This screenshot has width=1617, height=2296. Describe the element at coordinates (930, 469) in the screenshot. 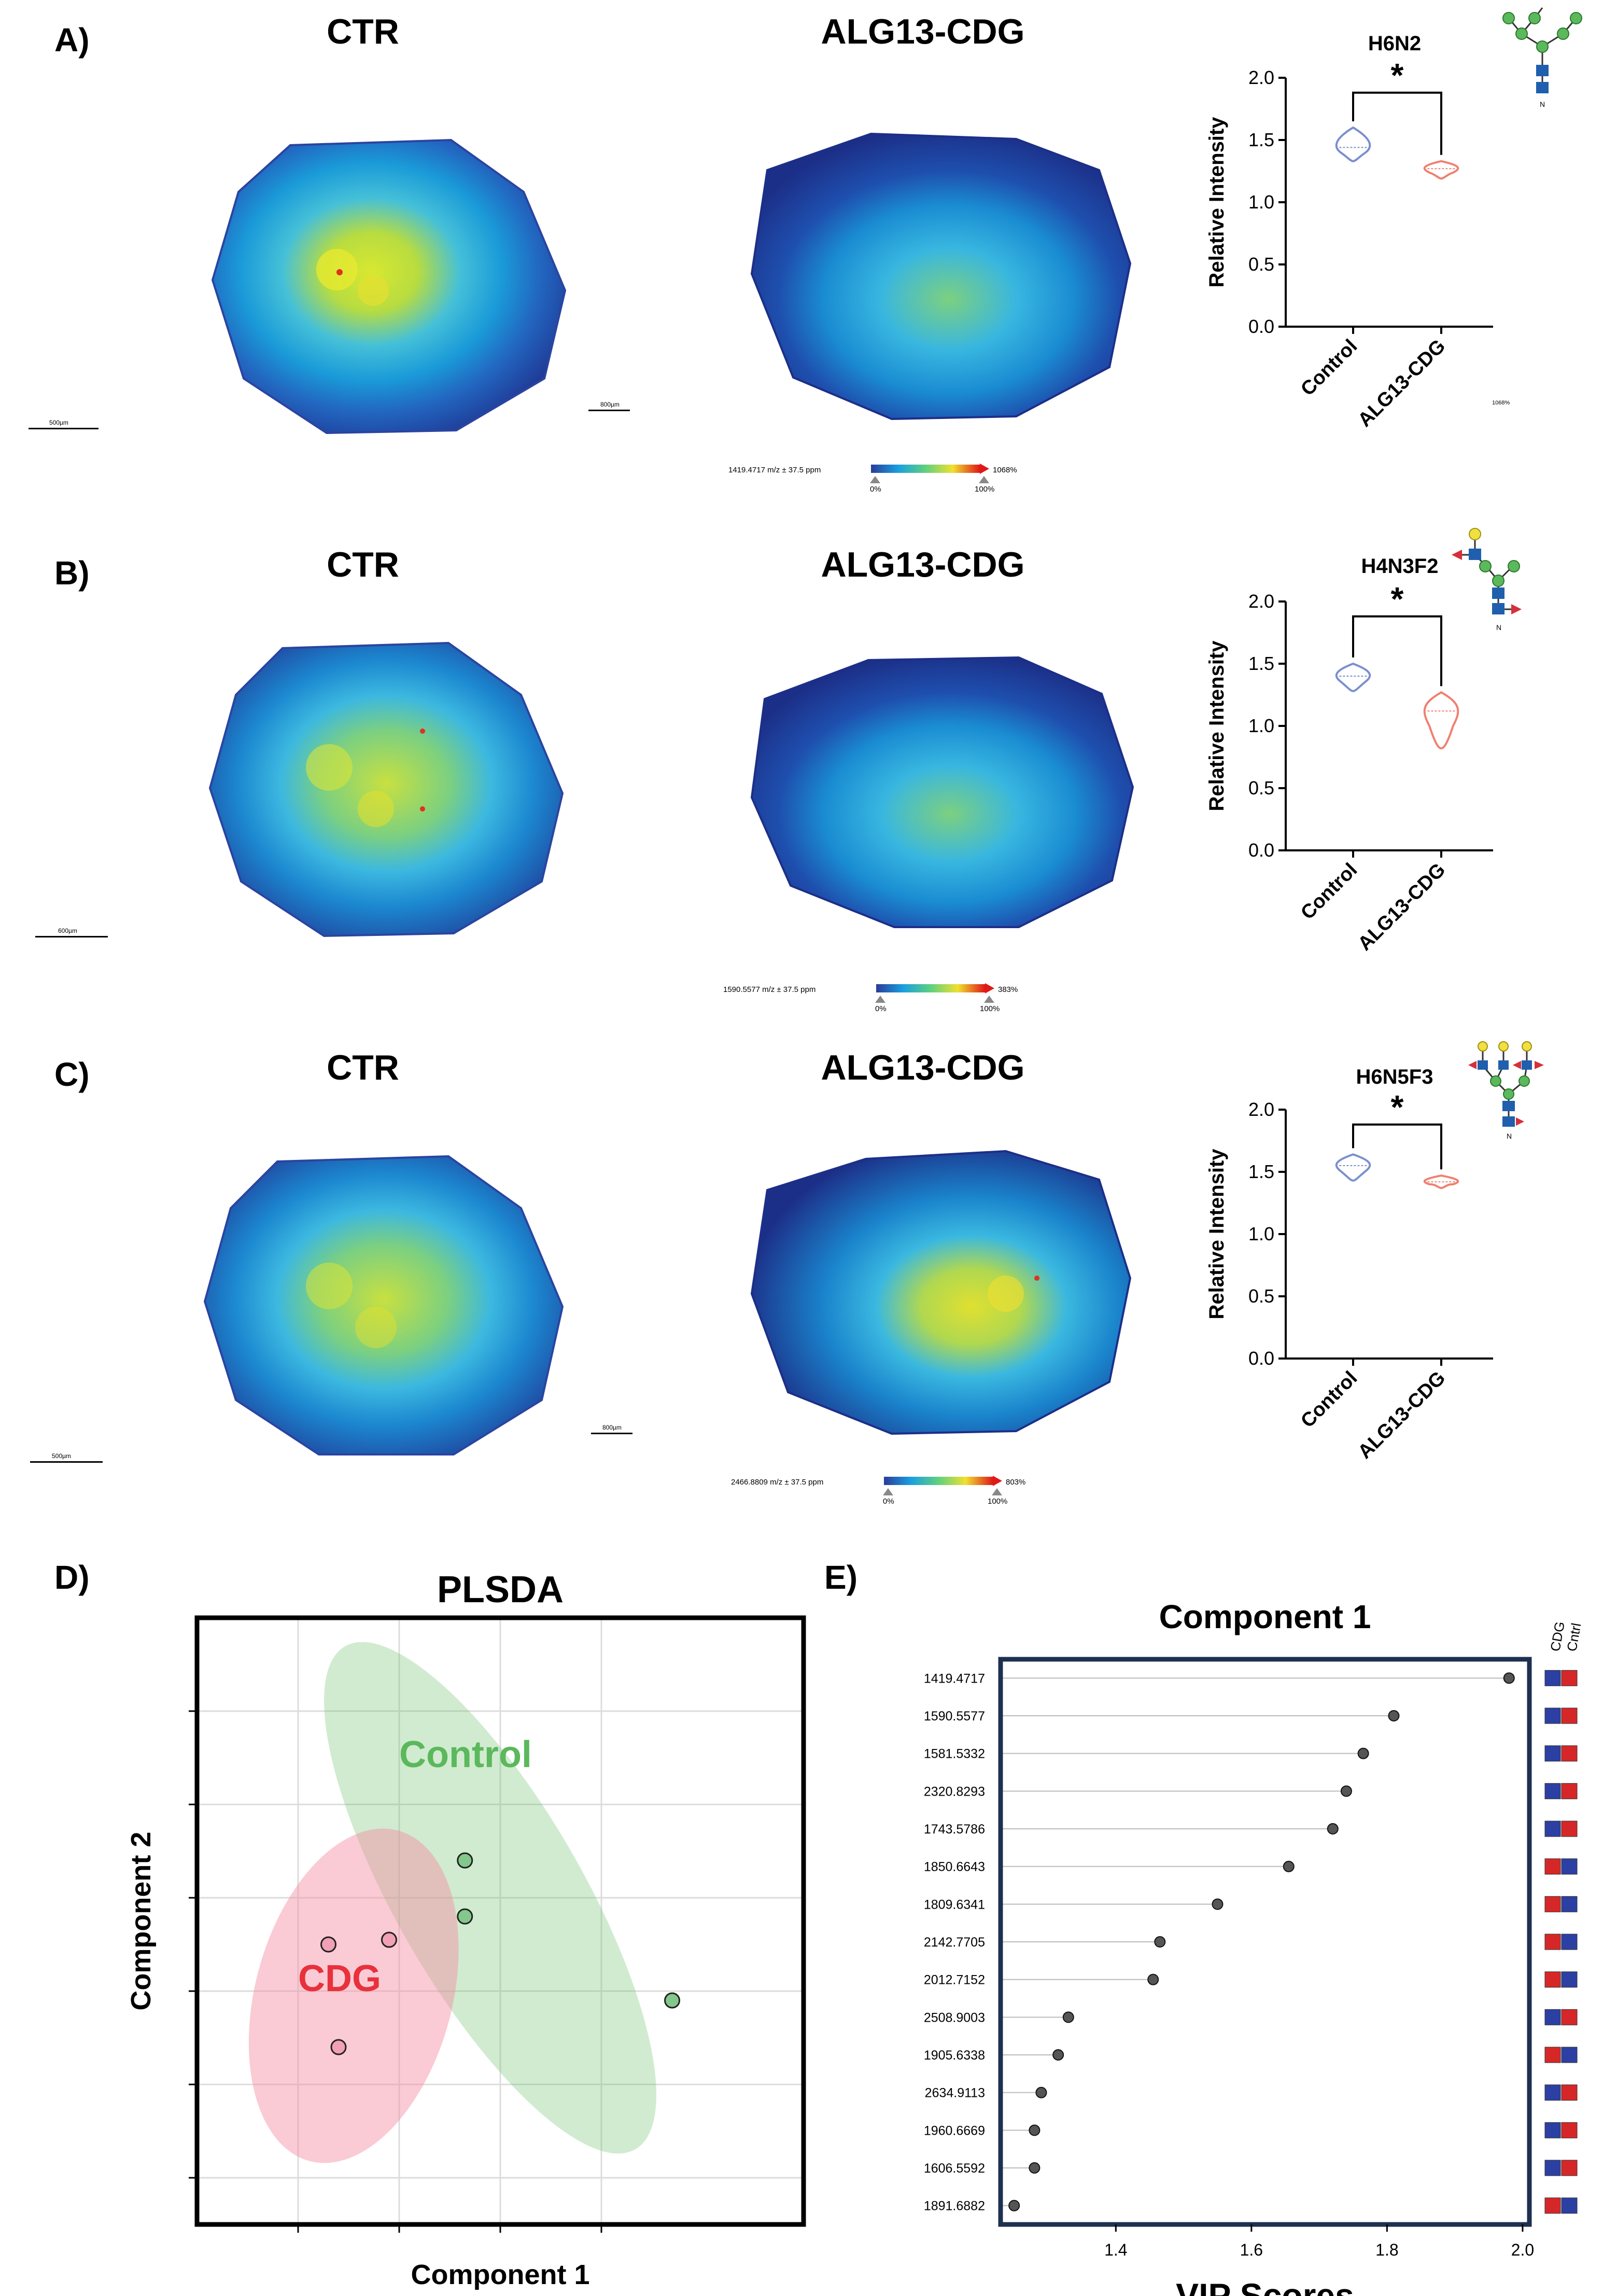

I see `panel-a-colorbar` at that location.